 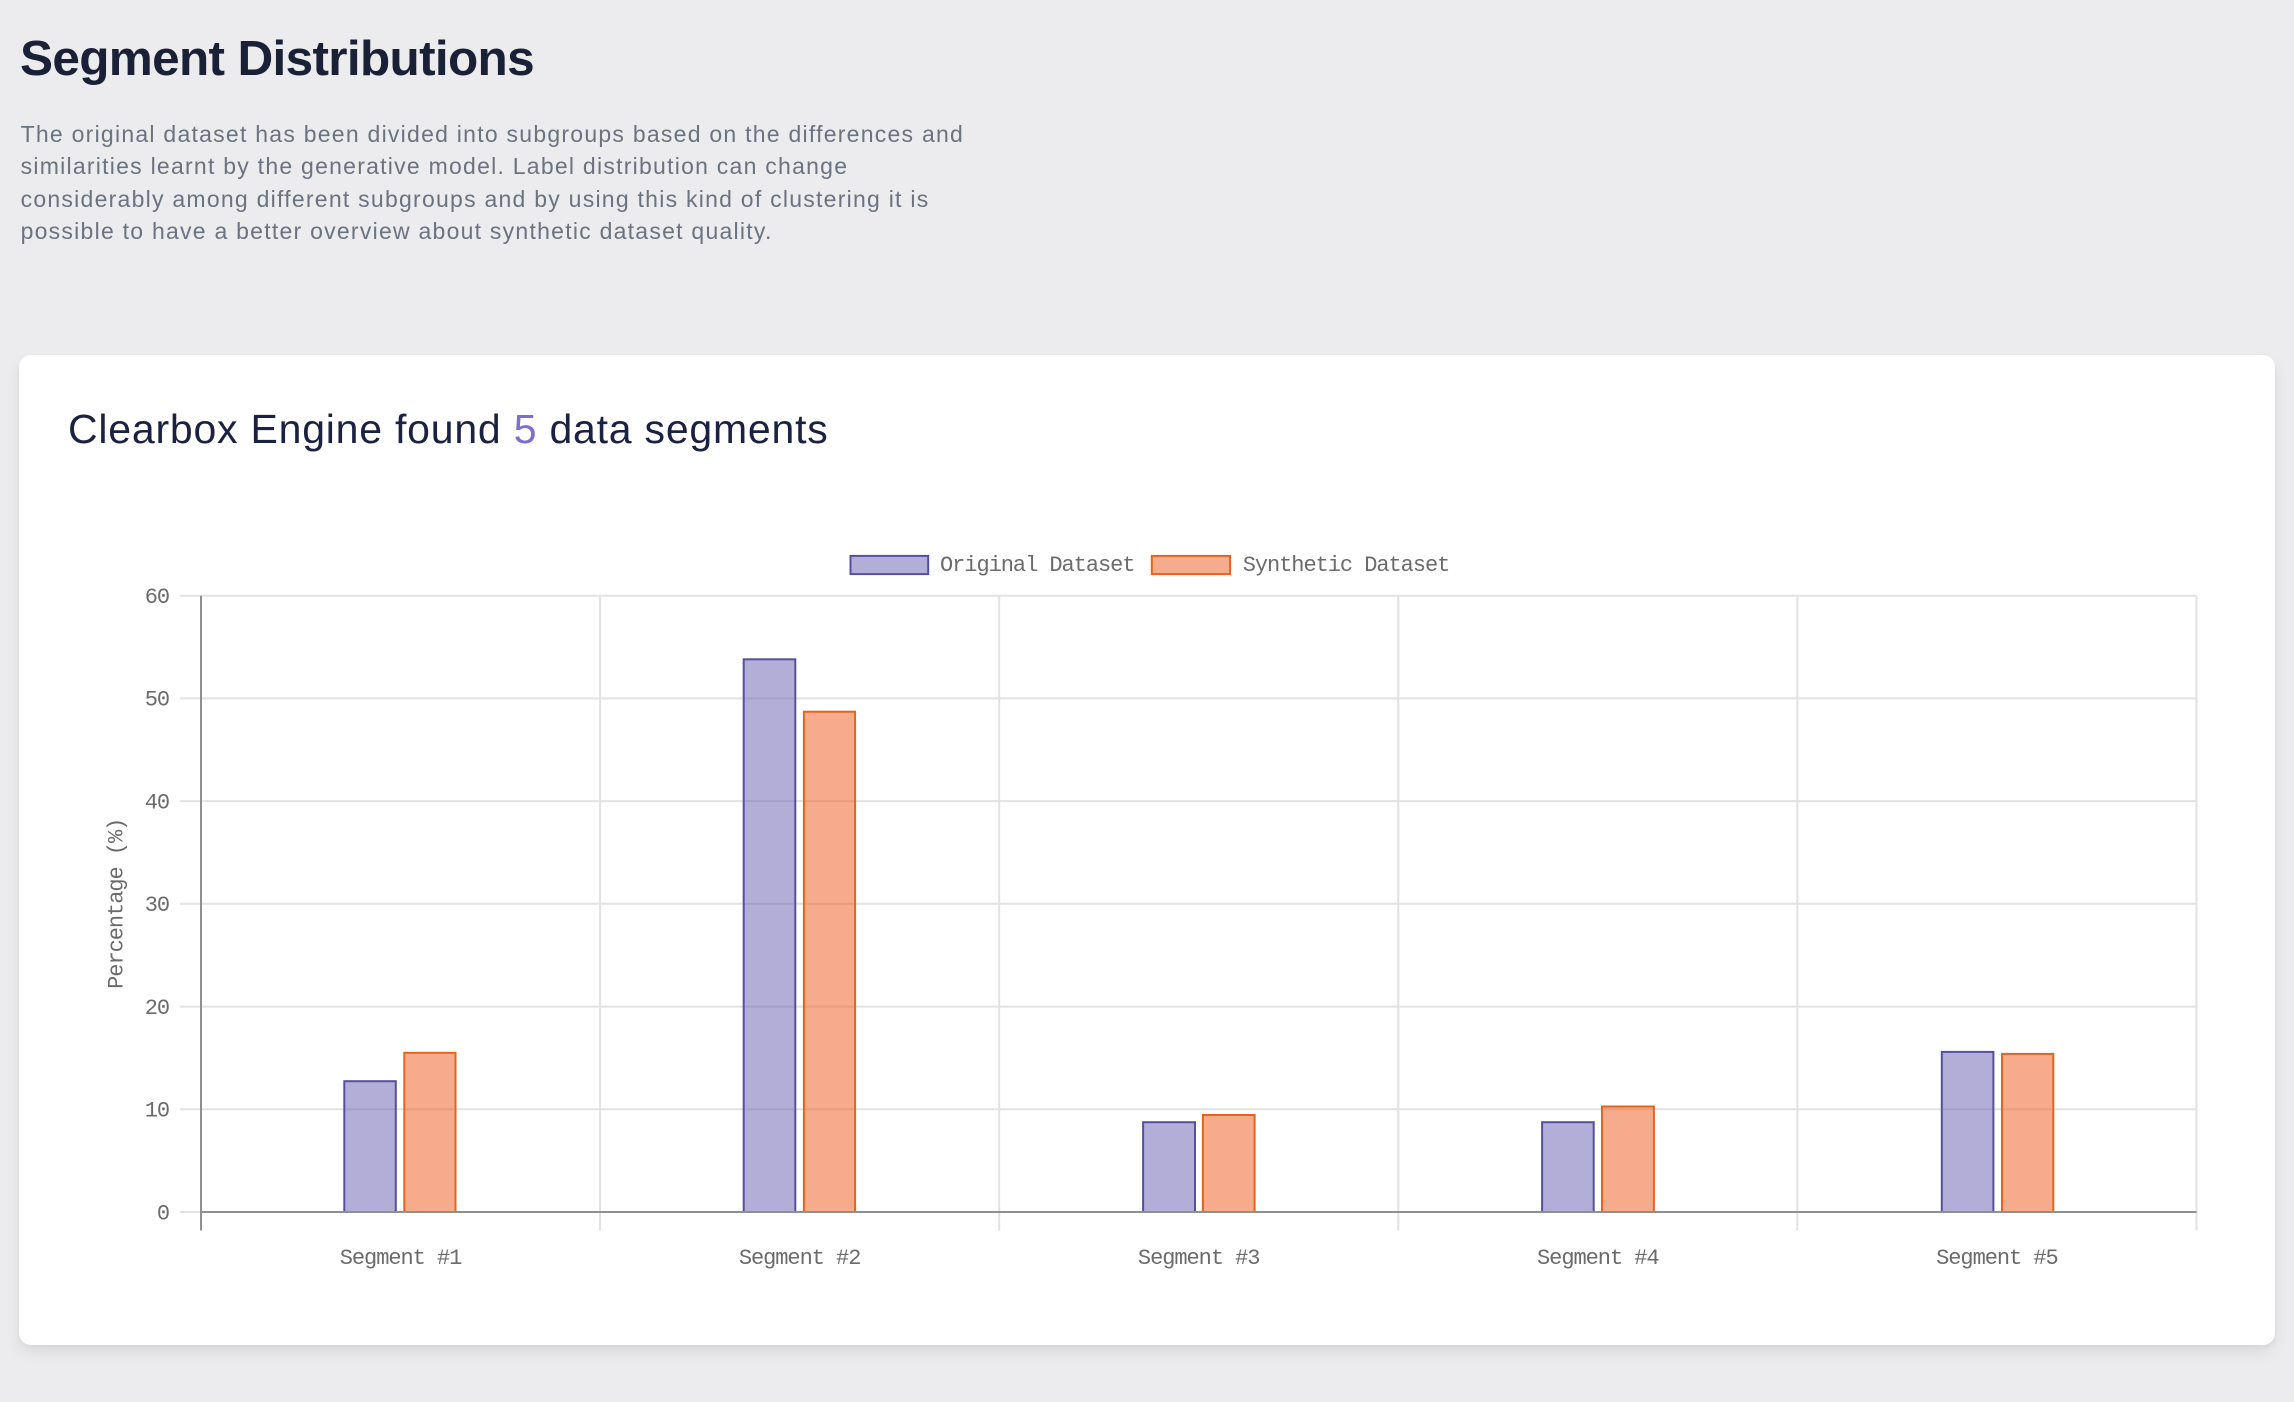 I want to click on svg-text: Segment #4, so click(x=1598, y=1258).